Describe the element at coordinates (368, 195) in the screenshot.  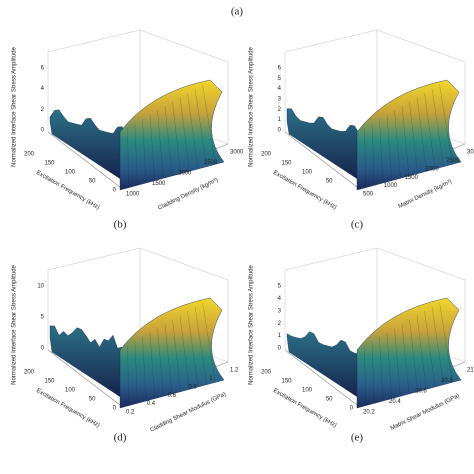
I see `x-tick-label: 500` at that location.